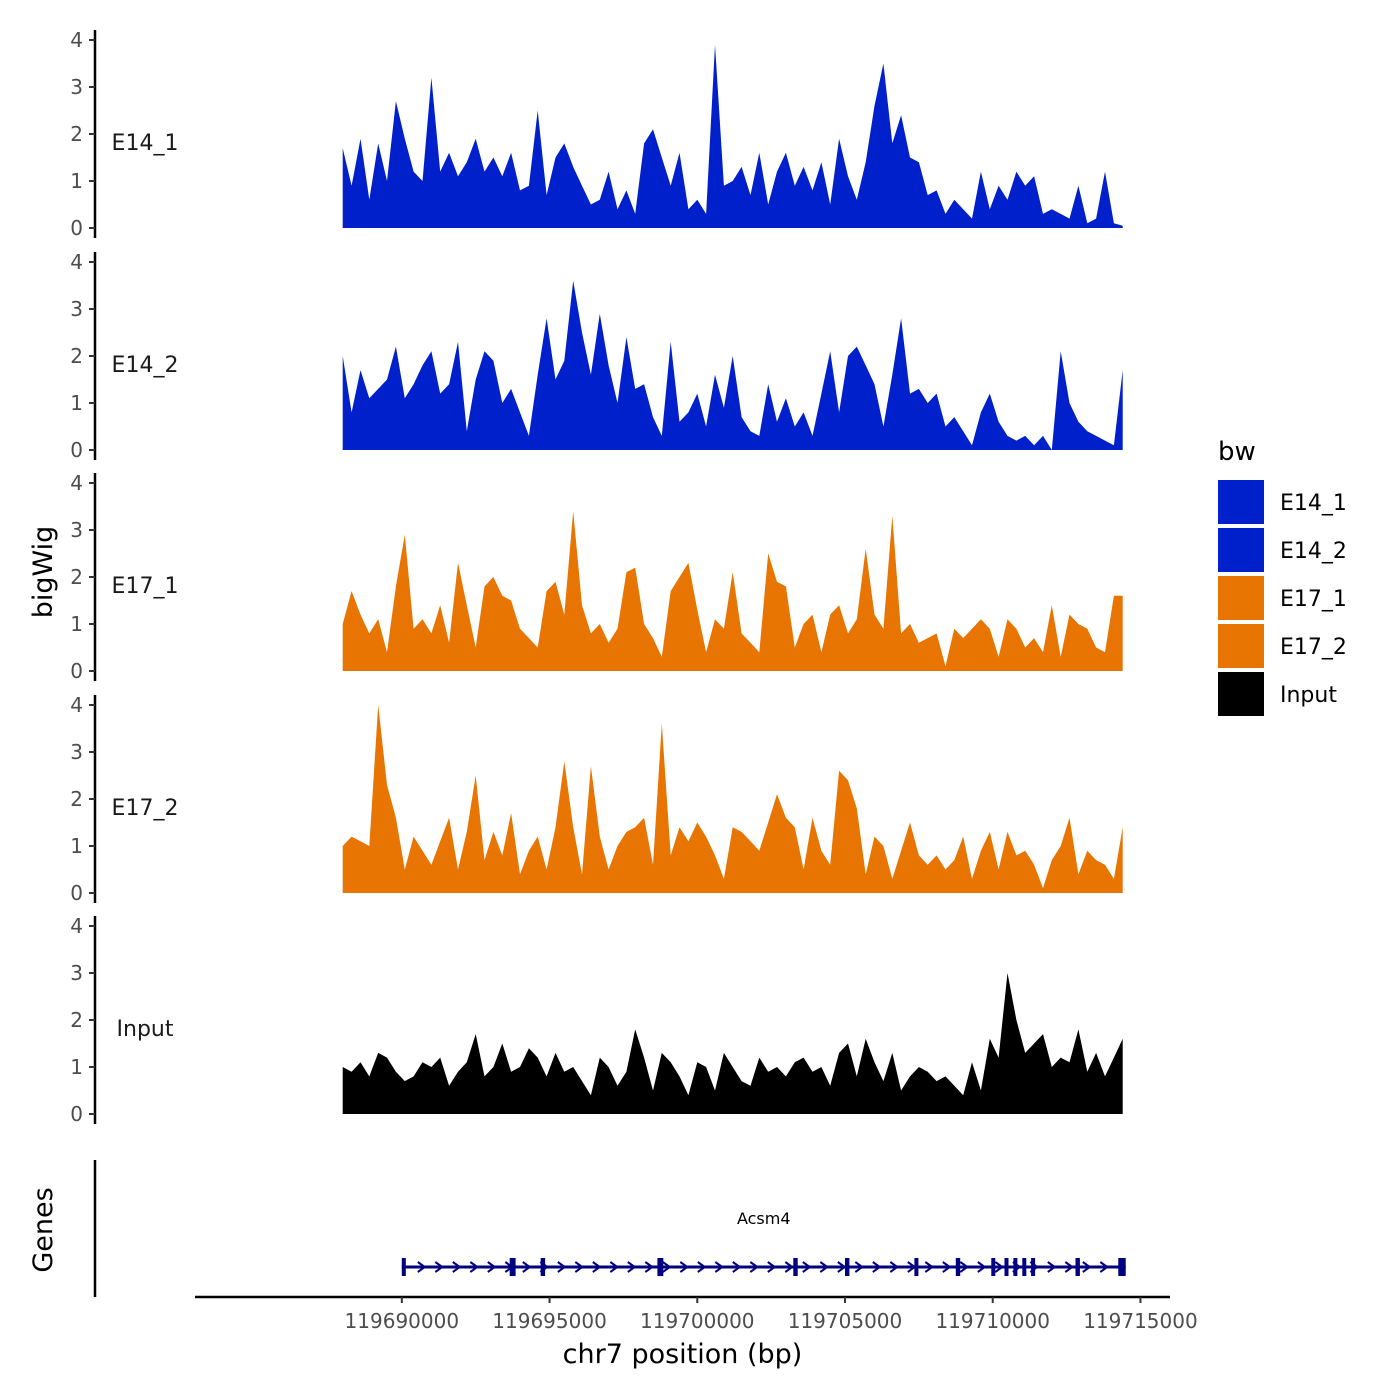 The height and width of the screenshot is (1400, 1400). Describe the element at coordinates (1313, 647) in the screenshot. I see `legend-label-e17_2: E17_2` at that location.